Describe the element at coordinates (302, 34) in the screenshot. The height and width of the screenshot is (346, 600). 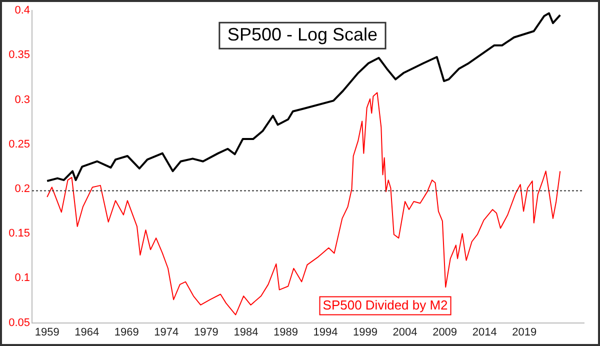
I see `text: SP500 - Log Scale` at that location.